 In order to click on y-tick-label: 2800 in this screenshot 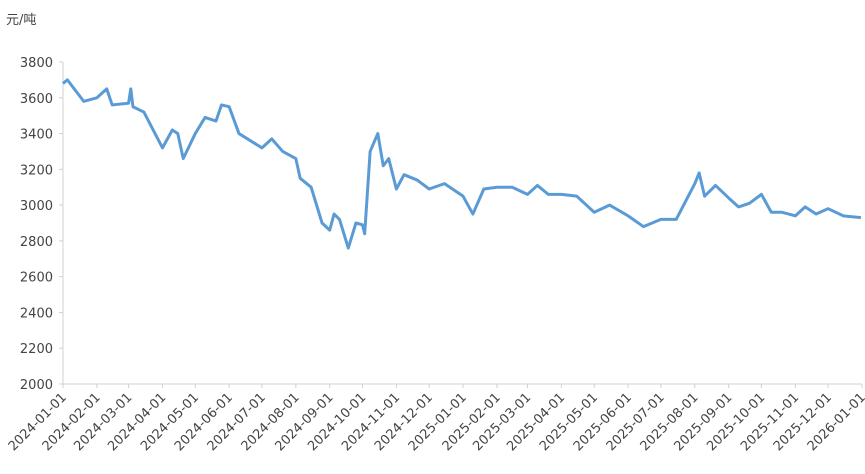, I will do `click(36, 242)`.